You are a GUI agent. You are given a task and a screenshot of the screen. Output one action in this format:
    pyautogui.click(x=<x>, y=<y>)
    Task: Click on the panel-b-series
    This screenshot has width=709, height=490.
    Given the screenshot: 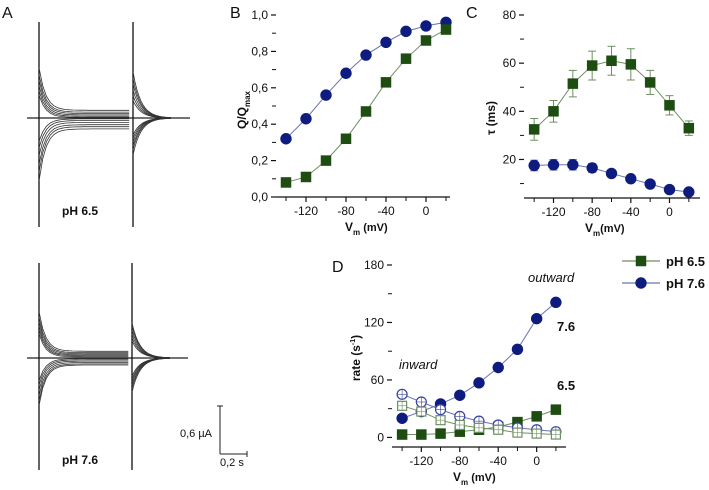 What is the action you would take?
    pyautogui.click(x=366, y=102)
    